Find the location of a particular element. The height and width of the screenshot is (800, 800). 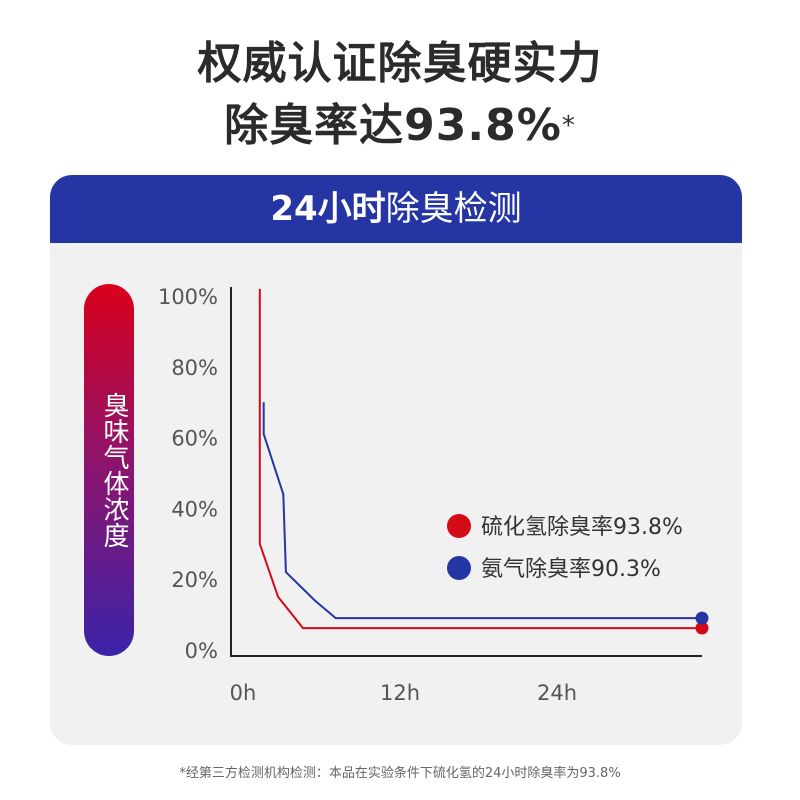

y-tick-label: 100% is located at coordinates (188, 297).